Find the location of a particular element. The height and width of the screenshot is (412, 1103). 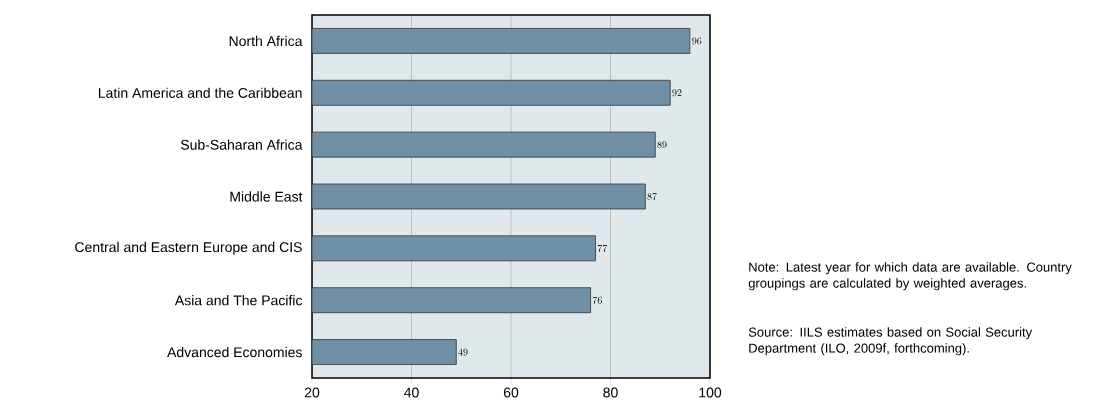

x-tick-label: 40 is located at coordinates (411, 392).